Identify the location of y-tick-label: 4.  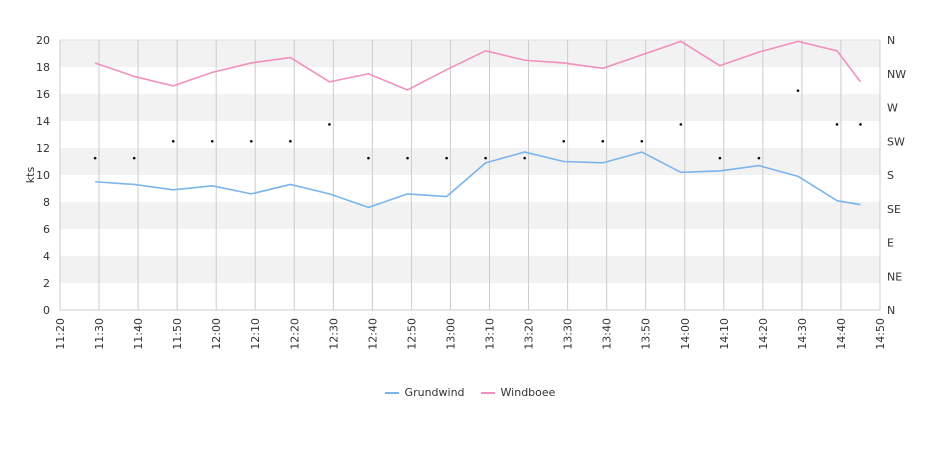
(46, 256).